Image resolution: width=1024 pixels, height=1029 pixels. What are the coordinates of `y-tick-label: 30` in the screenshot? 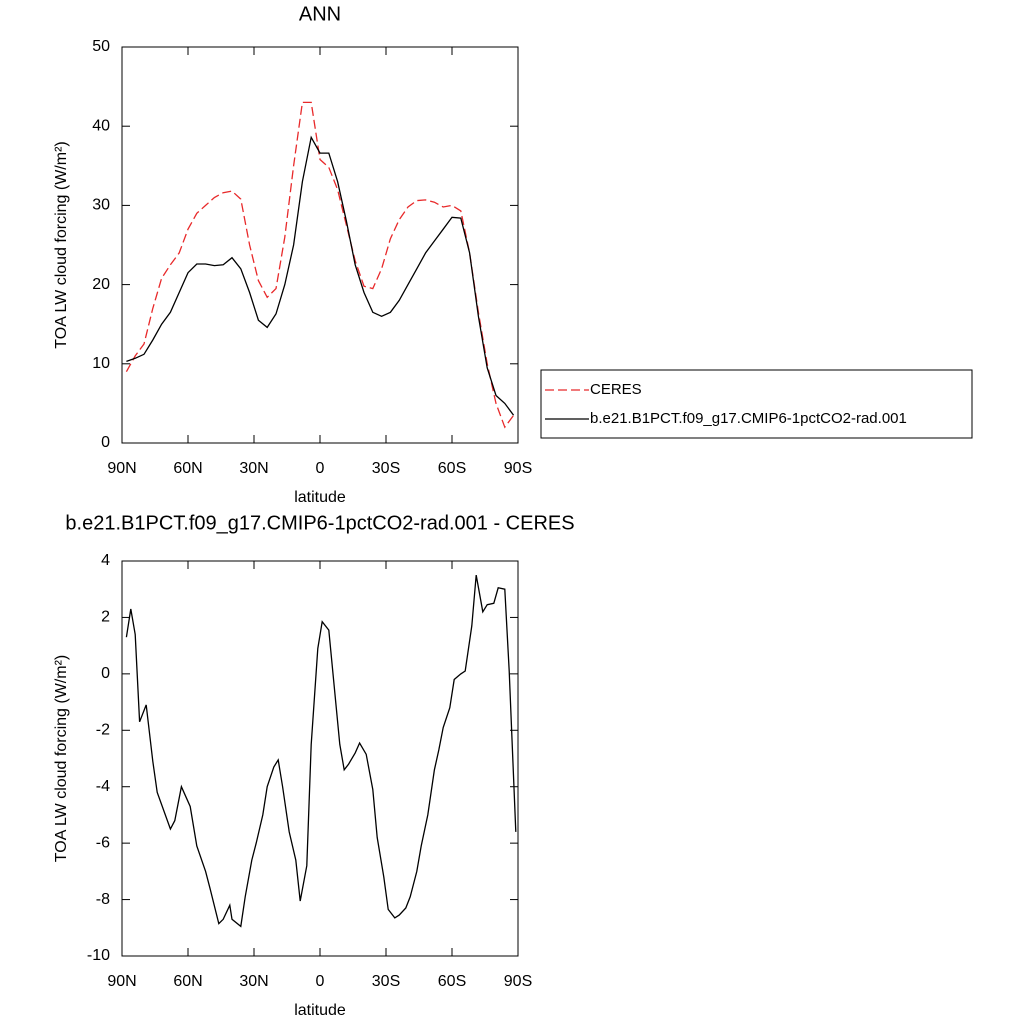 It's located at (101, 205).